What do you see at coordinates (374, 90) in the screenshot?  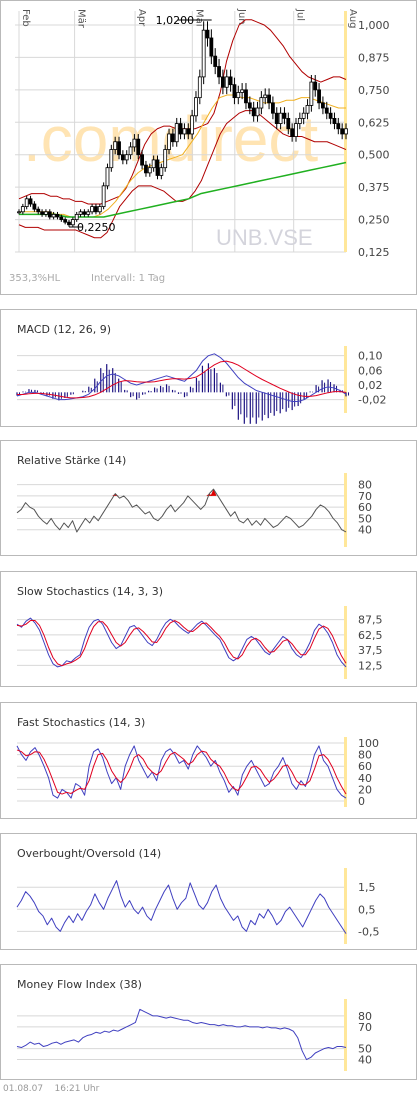 I see `y-tick-label: 0,750` at bounding box center [374, 90].